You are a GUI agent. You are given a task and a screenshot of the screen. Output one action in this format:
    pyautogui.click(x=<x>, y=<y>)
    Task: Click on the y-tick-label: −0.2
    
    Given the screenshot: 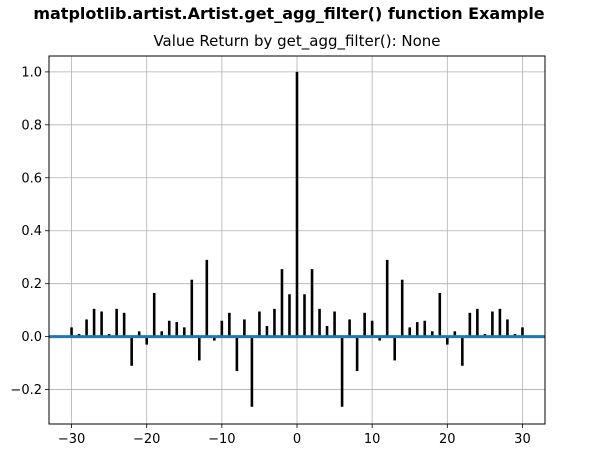 What is the action you would take?
    pyautogui.click(x=26, y=390)
    